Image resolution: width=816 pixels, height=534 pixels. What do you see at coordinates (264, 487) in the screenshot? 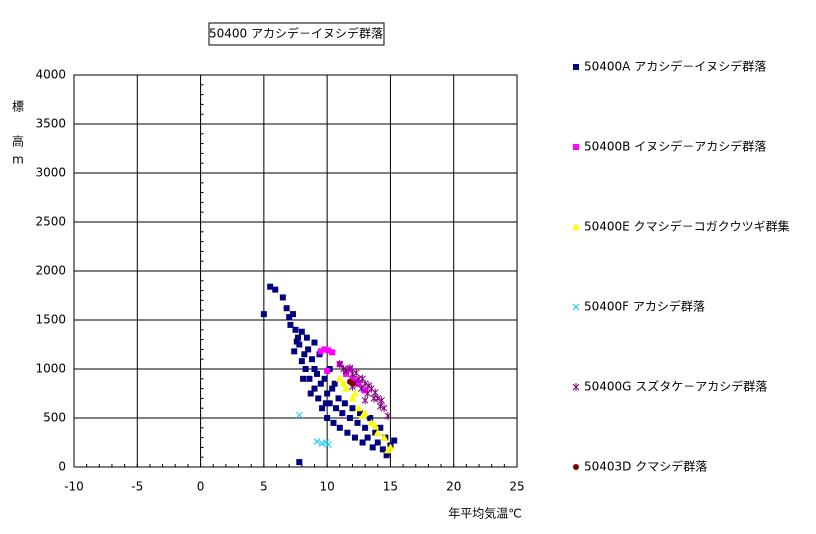
I see `x-tick-label: 5` at bounding box center [264, 487].